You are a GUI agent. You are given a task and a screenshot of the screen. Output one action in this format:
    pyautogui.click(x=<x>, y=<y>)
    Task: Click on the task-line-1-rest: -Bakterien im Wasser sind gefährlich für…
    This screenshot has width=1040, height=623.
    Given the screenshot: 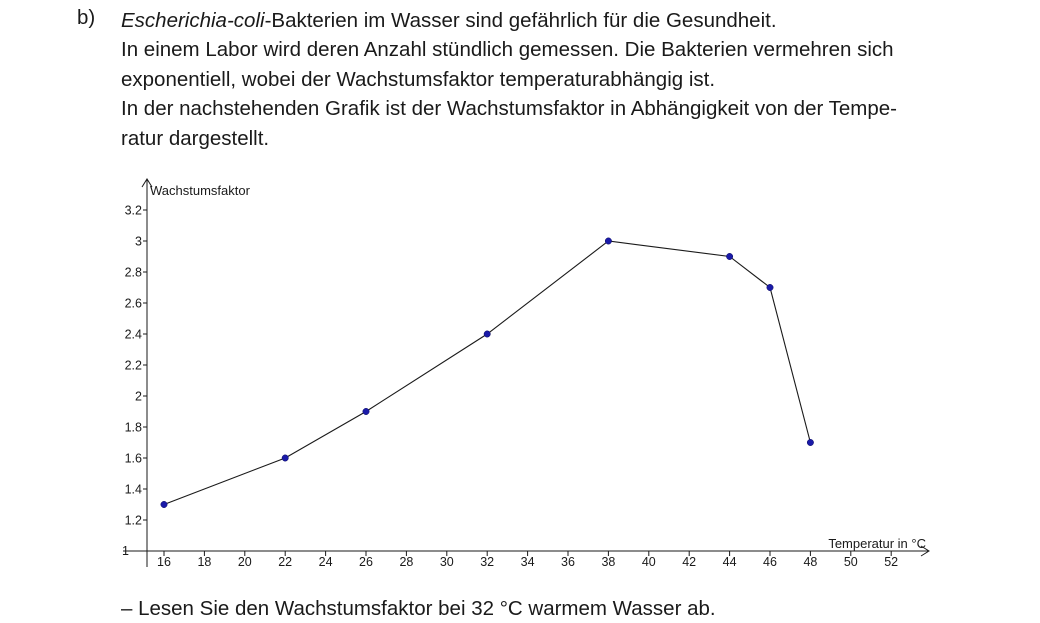 What is the action you would take?
    pyautogui.click(x=520, y=20)
    